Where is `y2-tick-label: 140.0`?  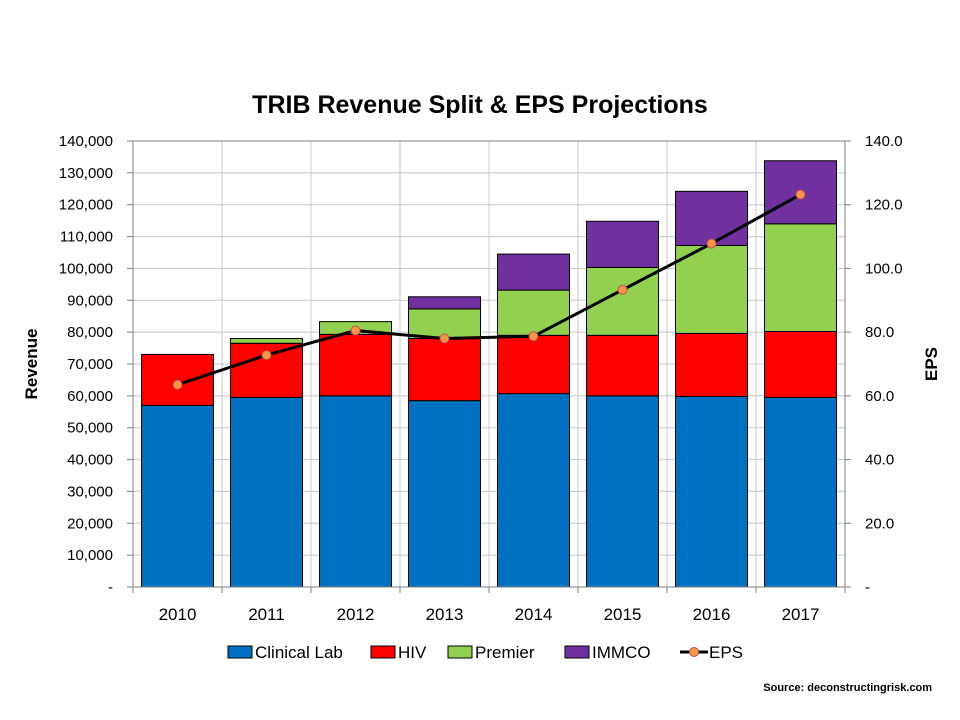 y2-tick-label: 140.0 is located at coordinates (884, 141).